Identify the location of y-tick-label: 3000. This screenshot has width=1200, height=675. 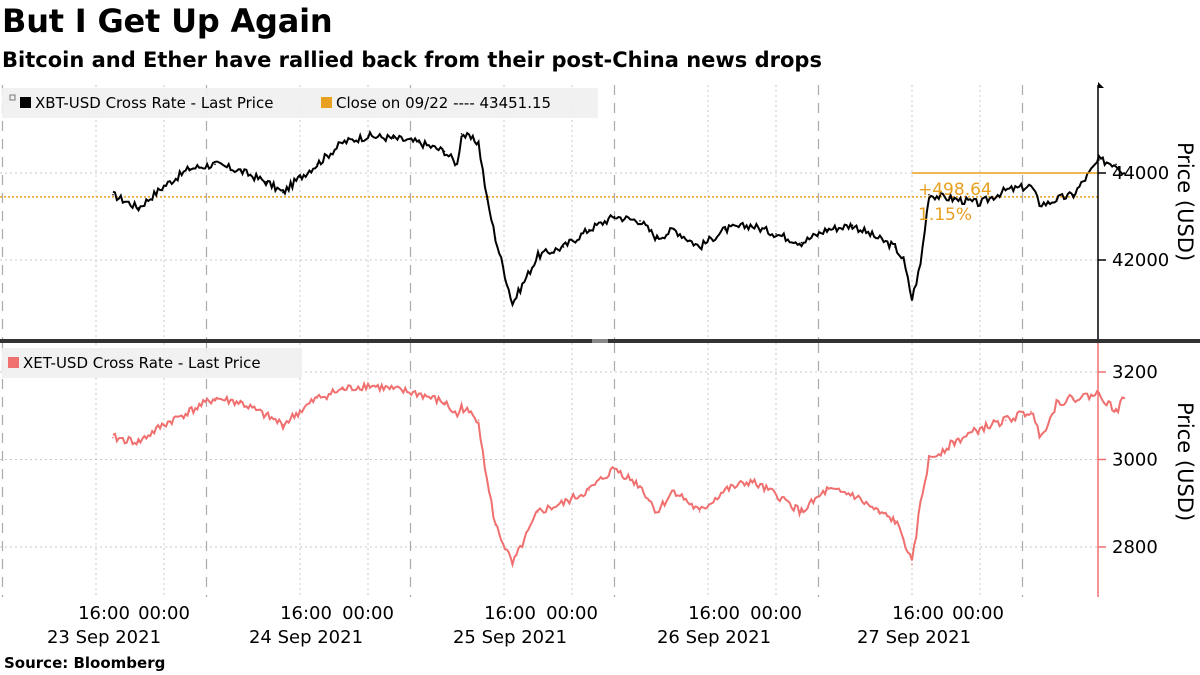
(1135, 460).